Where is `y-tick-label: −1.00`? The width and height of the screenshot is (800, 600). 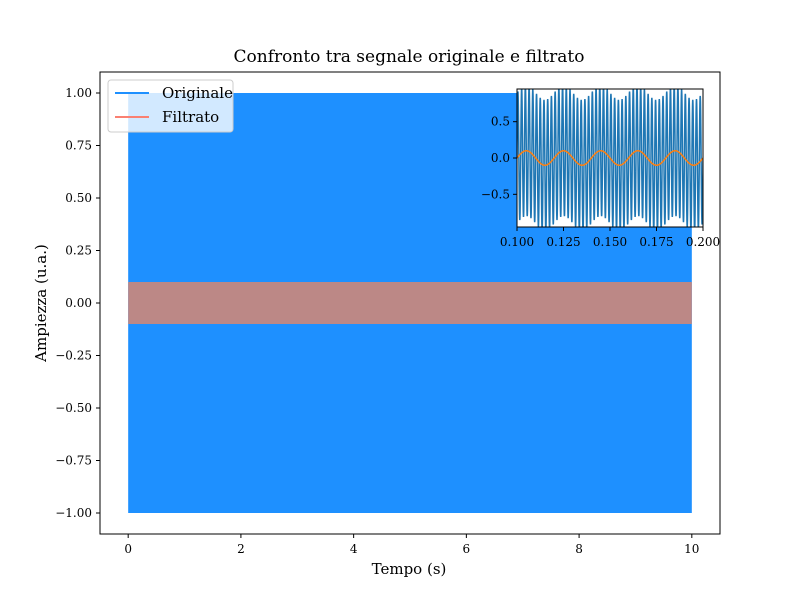 y-tick-label: −1.00 is located at coordinates (73, 513).